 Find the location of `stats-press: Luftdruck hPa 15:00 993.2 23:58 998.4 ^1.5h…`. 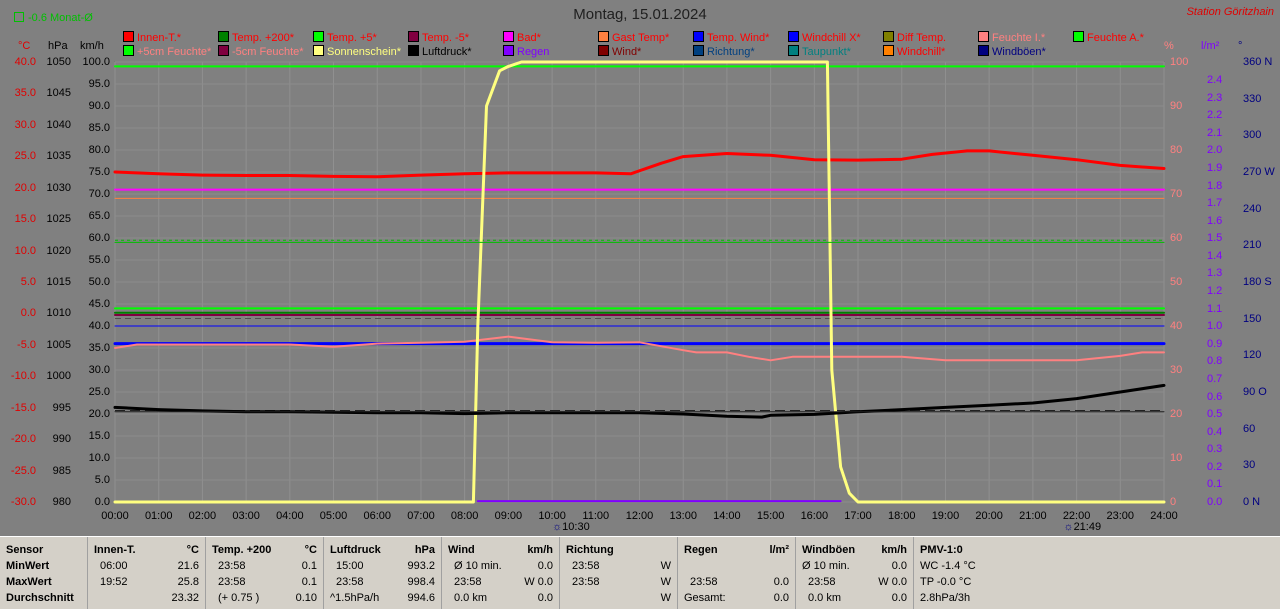

stats-press: Luftdruck hPa 15:00 993.2 23:58 998.4 ^1.5h… is located at coordinates (383, 573).